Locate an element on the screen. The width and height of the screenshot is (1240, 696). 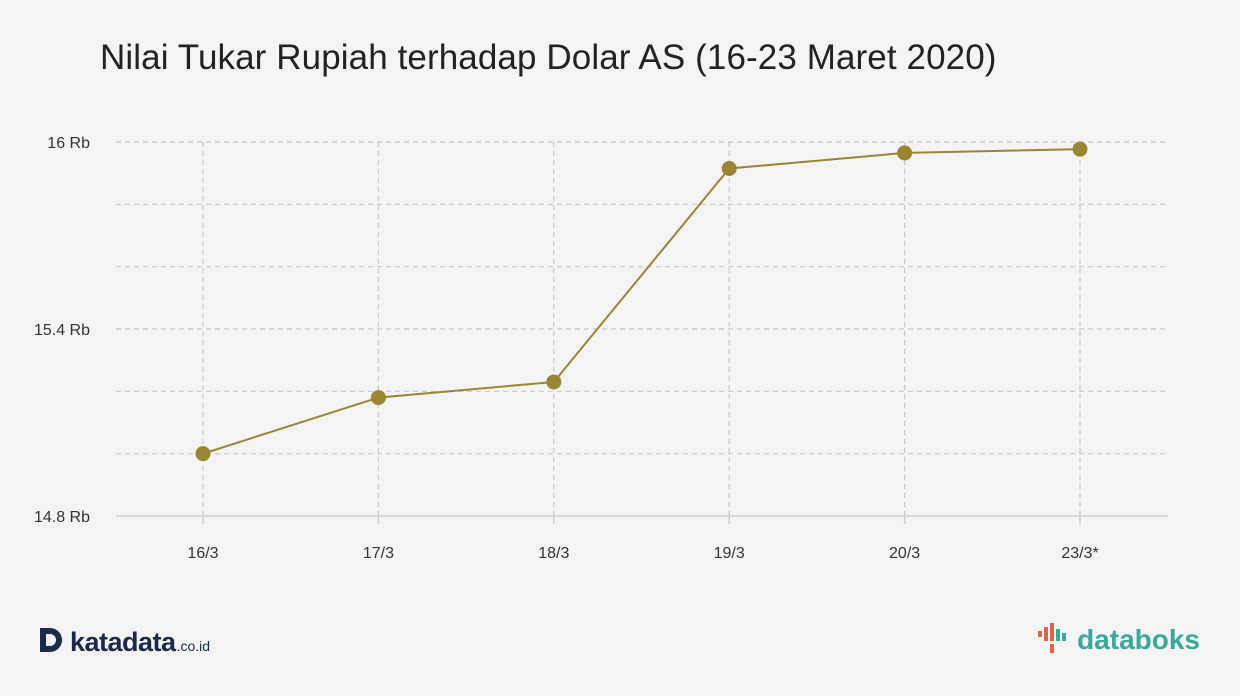
axis-layer is located at coordinates (642, 519).